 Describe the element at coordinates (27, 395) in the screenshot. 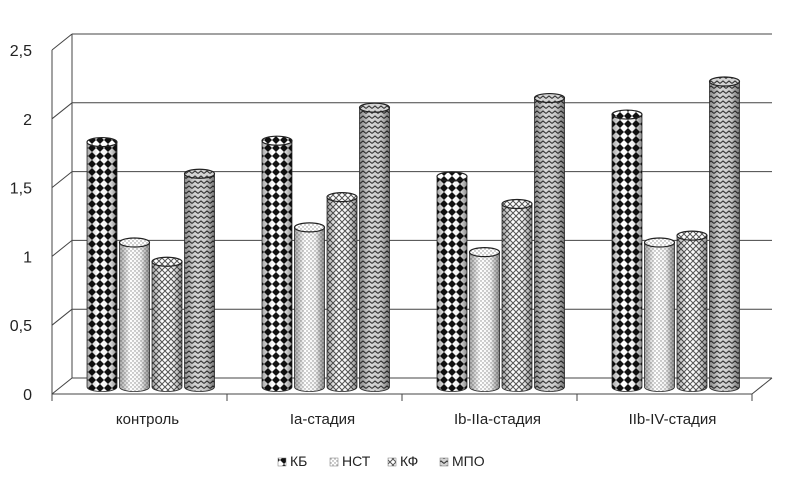

I see `y-tick-label: 0` at that location.